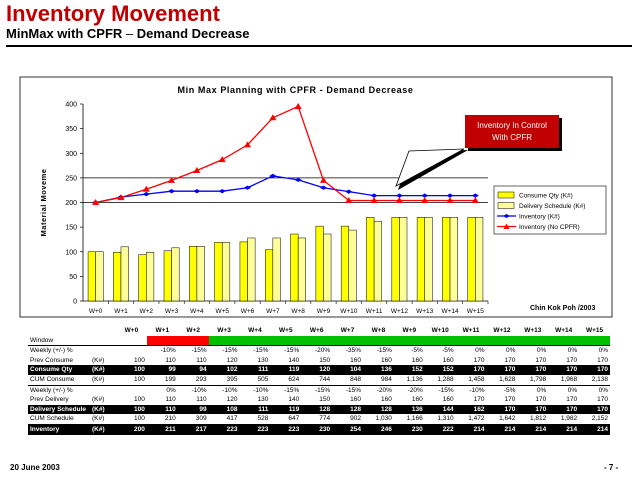 Image resolution: width=638 pixels, height=479 pixels. Describe the element at coordinates (476, 379) in the screenshot. I see `table-cell: 1,458` at that location.